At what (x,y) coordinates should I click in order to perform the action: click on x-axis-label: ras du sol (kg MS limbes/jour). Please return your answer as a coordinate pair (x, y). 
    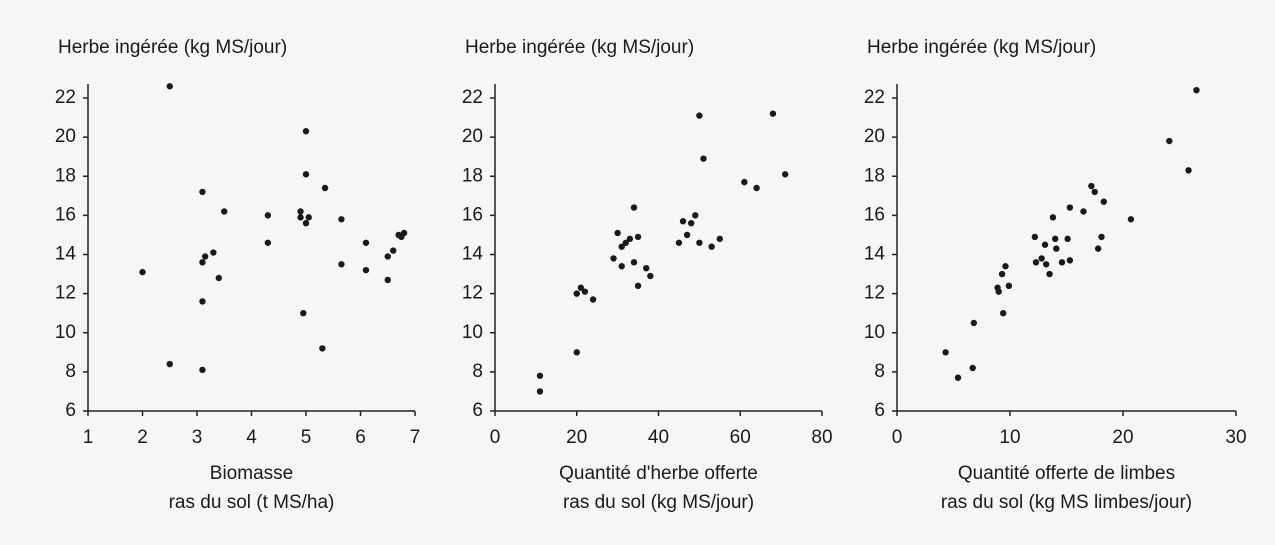
    Looking at the image, I should click on (1066, 502).